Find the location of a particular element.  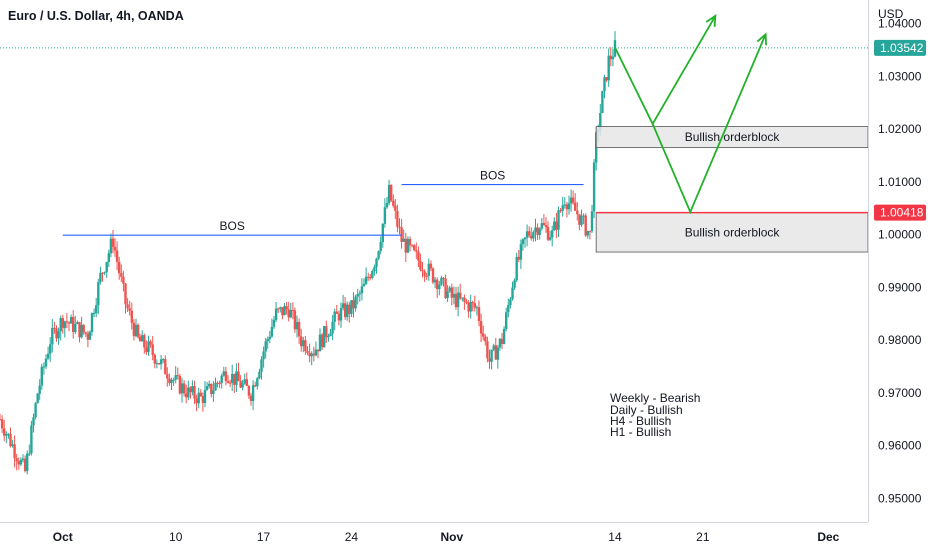

time-axis: Oct 10 17 24 Nov 14 21 Dec is located at coordinates (446, 537).